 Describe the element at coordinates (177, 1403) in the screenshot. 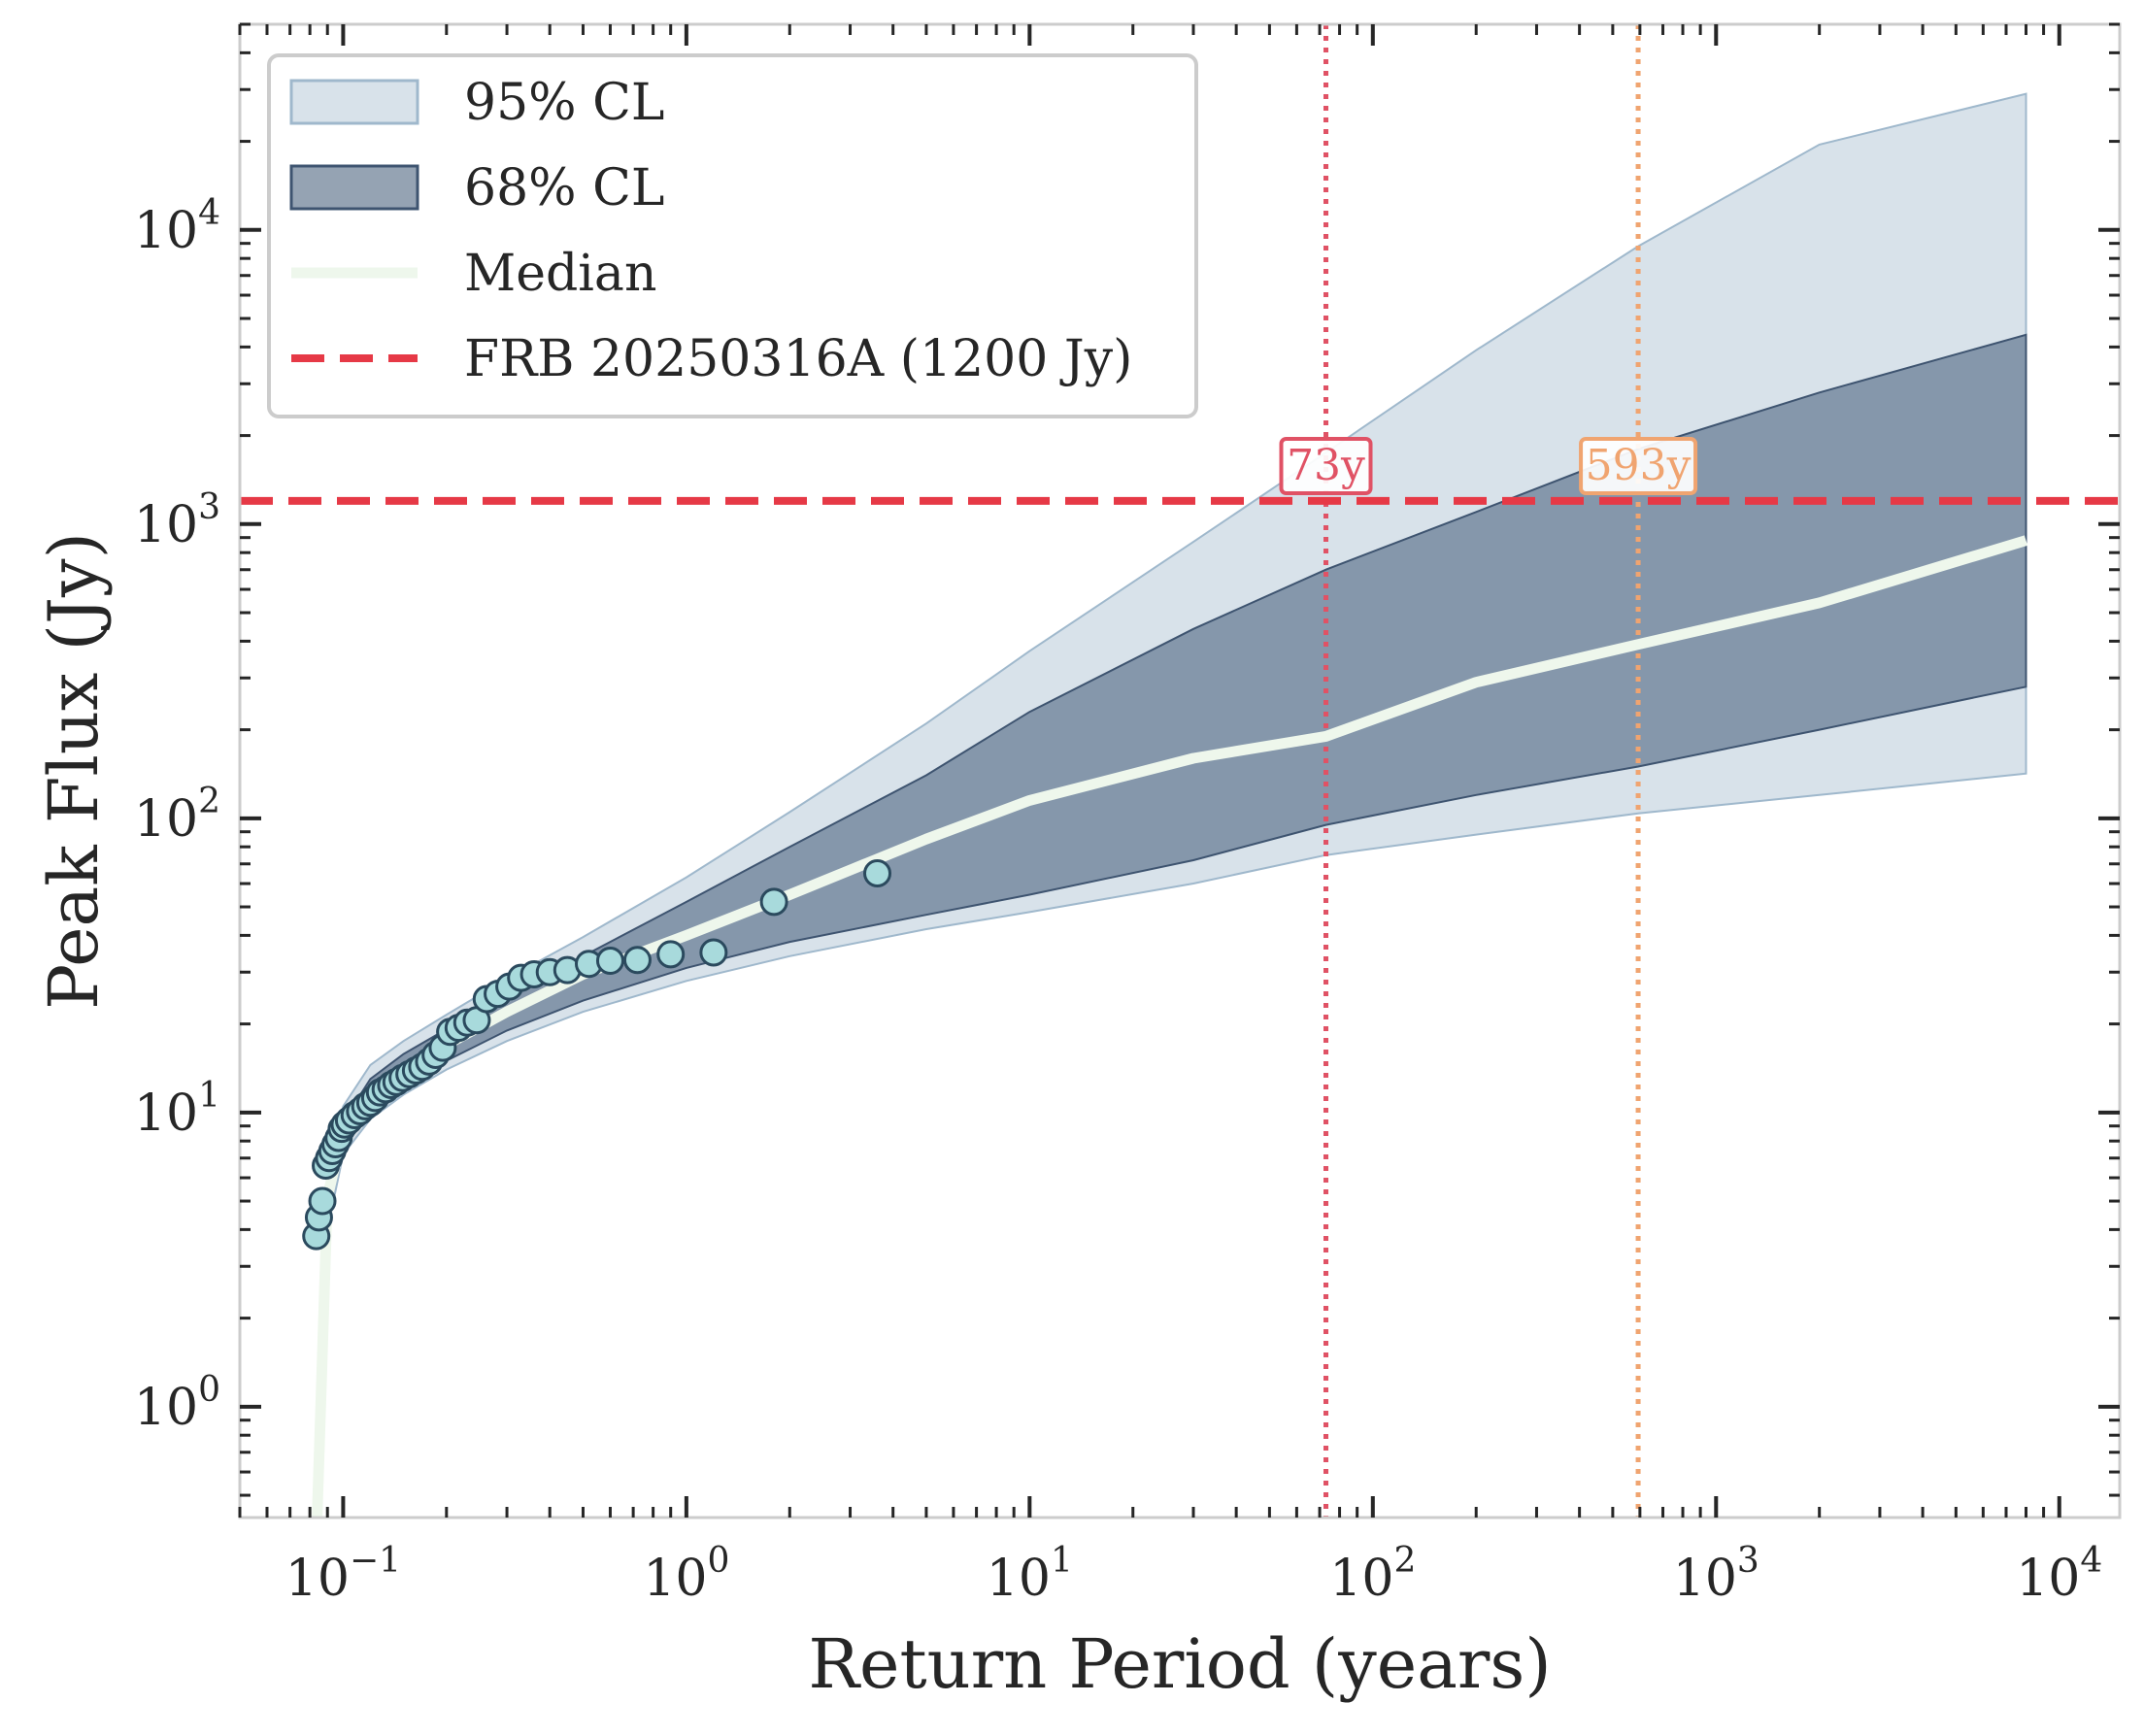

I see `y-tick-label: 10⁰` at that location.